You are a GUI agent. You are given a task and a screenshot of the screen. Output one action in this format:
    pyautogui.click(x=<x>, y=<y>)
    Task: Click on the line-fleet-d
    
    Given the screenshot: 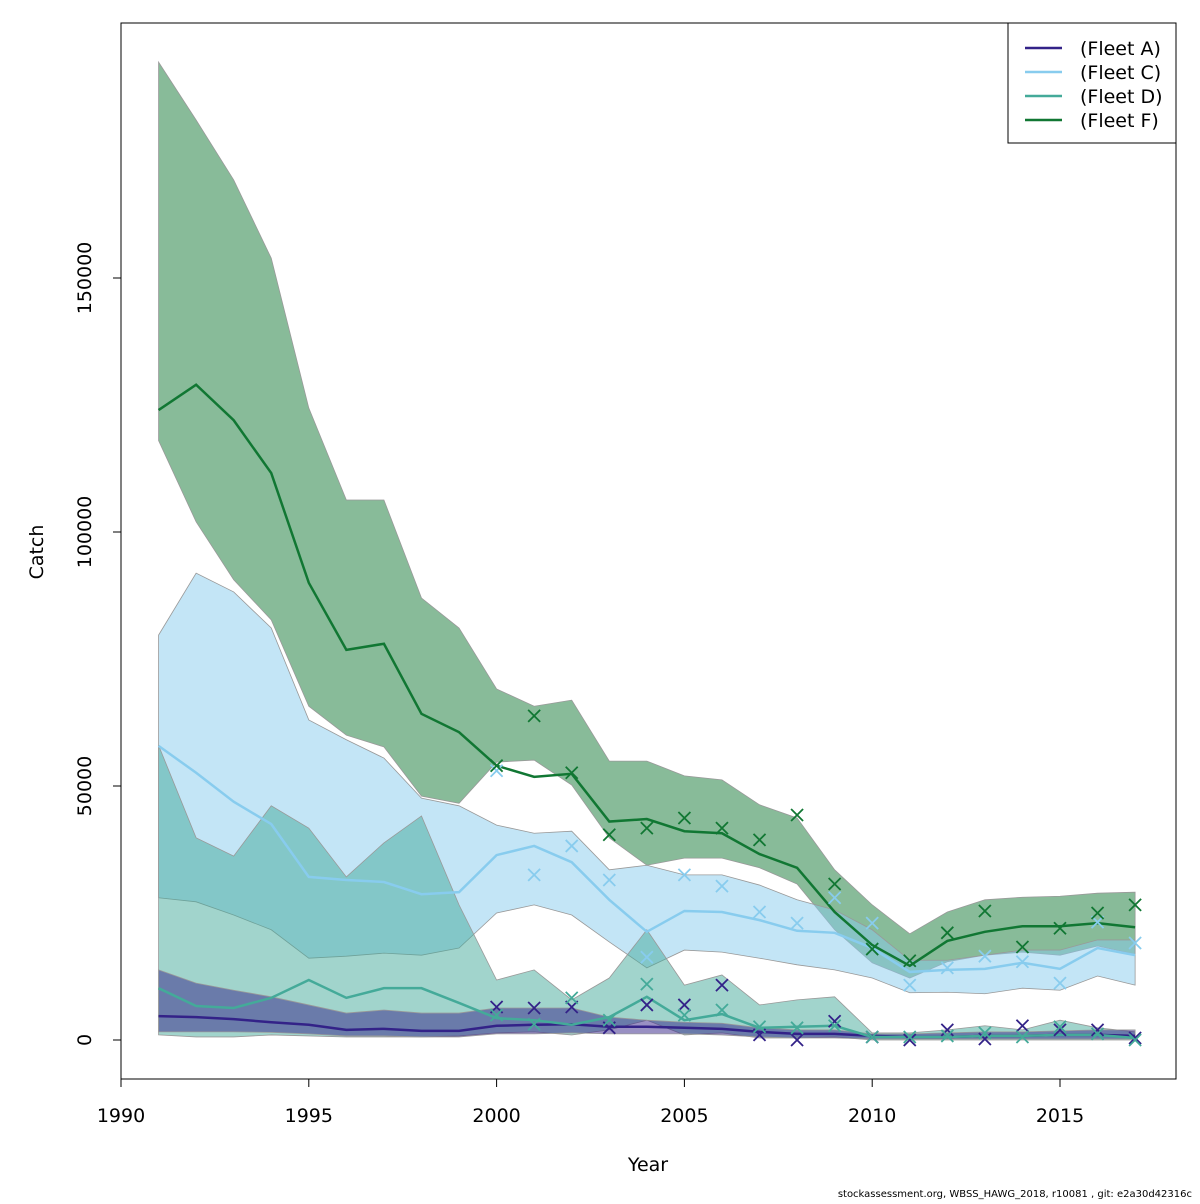 What is the action you would take?
    pyautogui.click(x=647, y=1009)
    